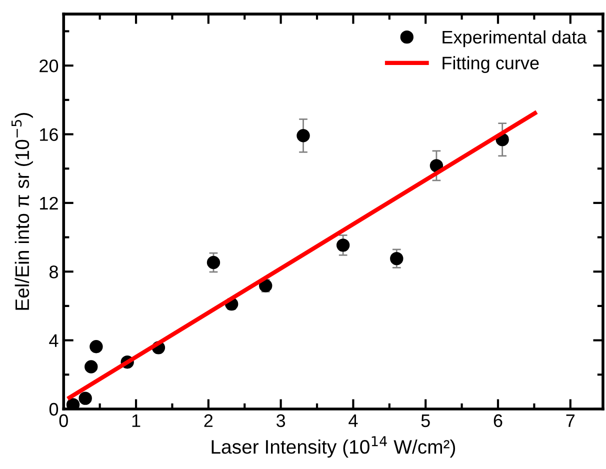  What do you see at coordinates (63, 421) in the screenshot?
I see `x-tick-label: 0` at bounding box center [63, 421].